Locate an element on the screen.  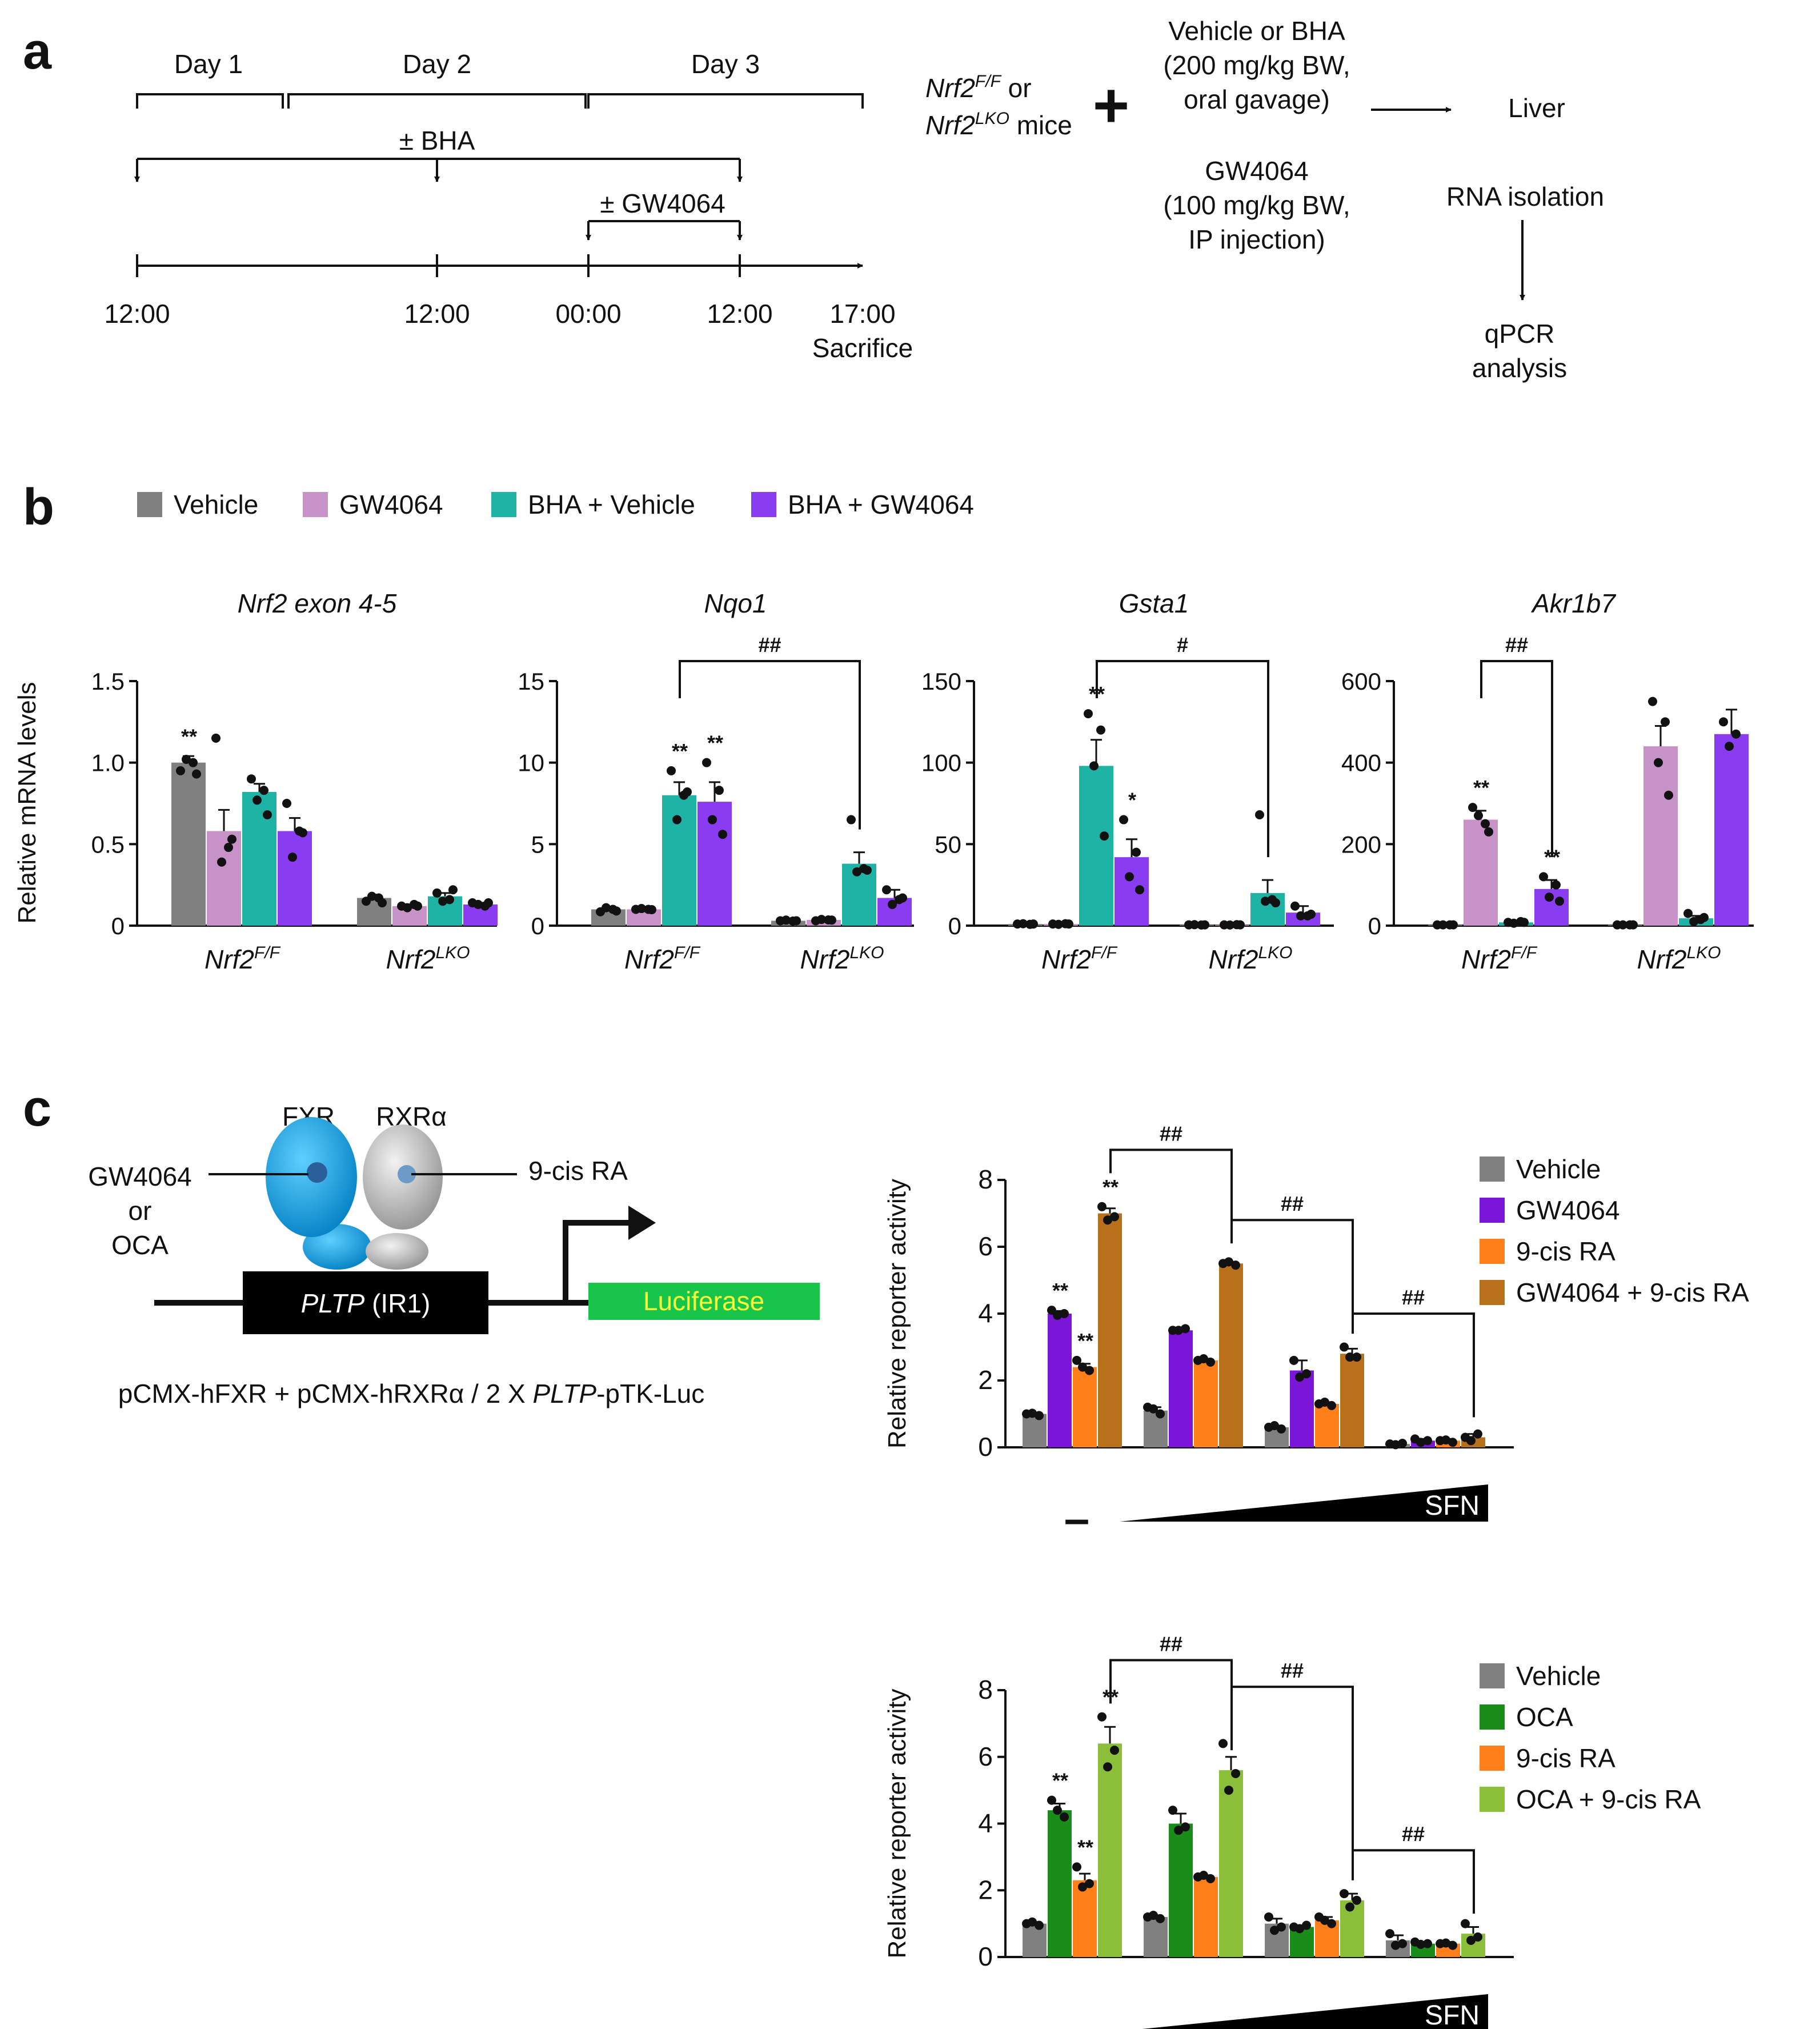
day2-bracket is located at coordinates (437, 101).